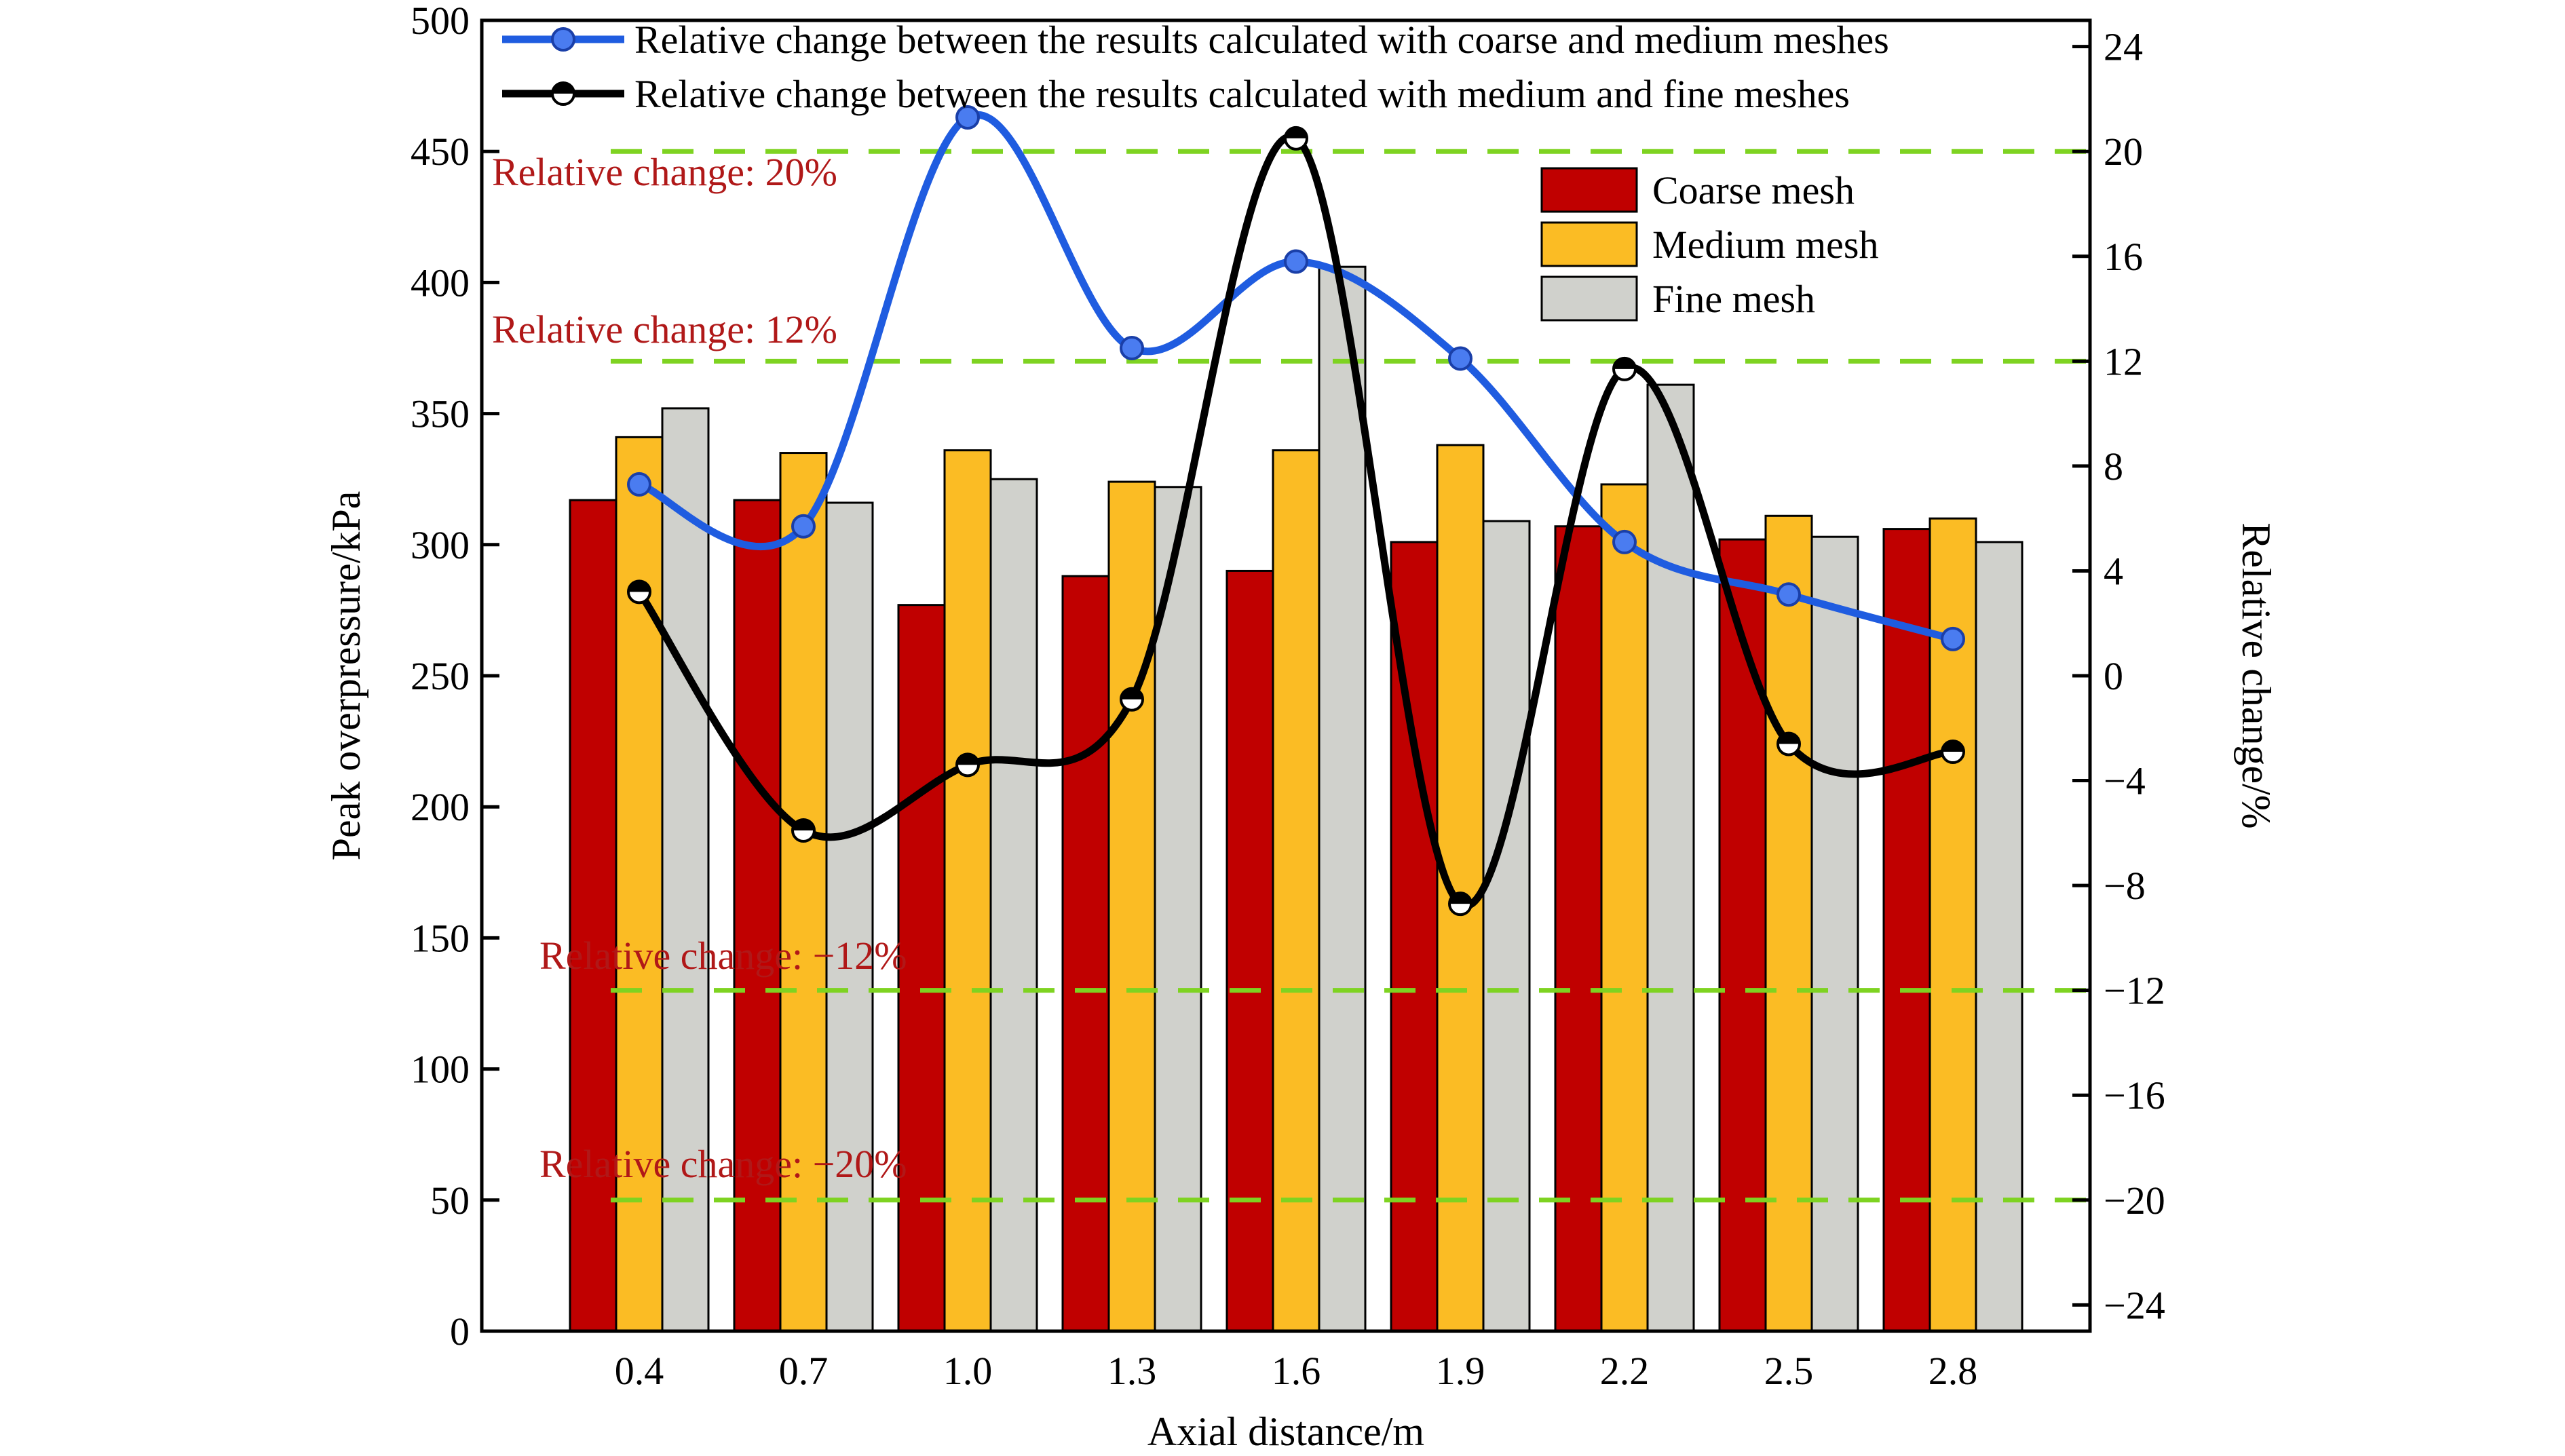 Image resolution: width=2565 pixels, height=1456 pixels. Describe the element at coordinates (804, 1371) in the screenshot. I see `x-tick-label: 0.7` at that location.